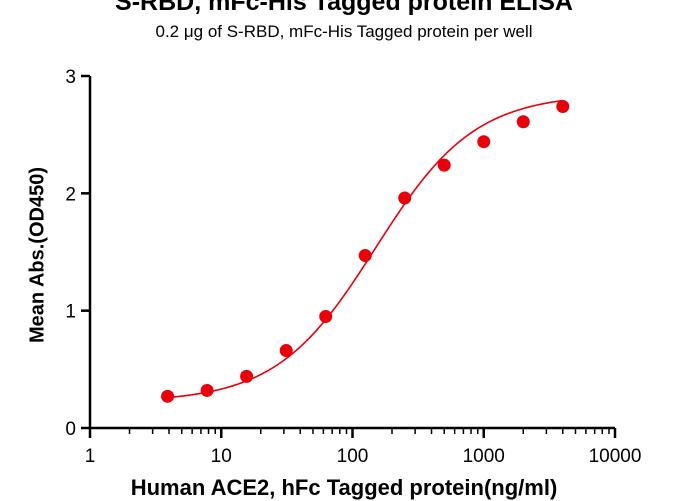  What do you see at coordinates (353, 456) in the screenshot?
I see `x-tick-label: 100` at bounding box center [353, 456].